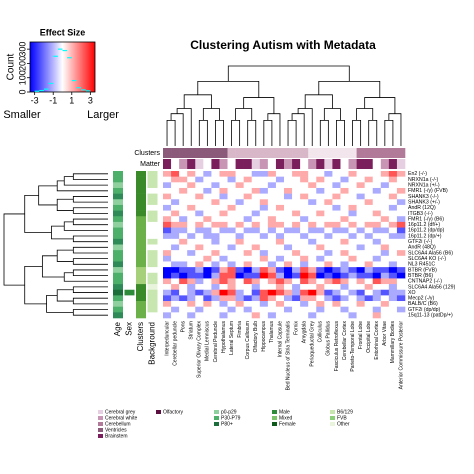 The image size is (474, 474). I want to click on column-label: Mammillary Bodies, so click(393, 342).